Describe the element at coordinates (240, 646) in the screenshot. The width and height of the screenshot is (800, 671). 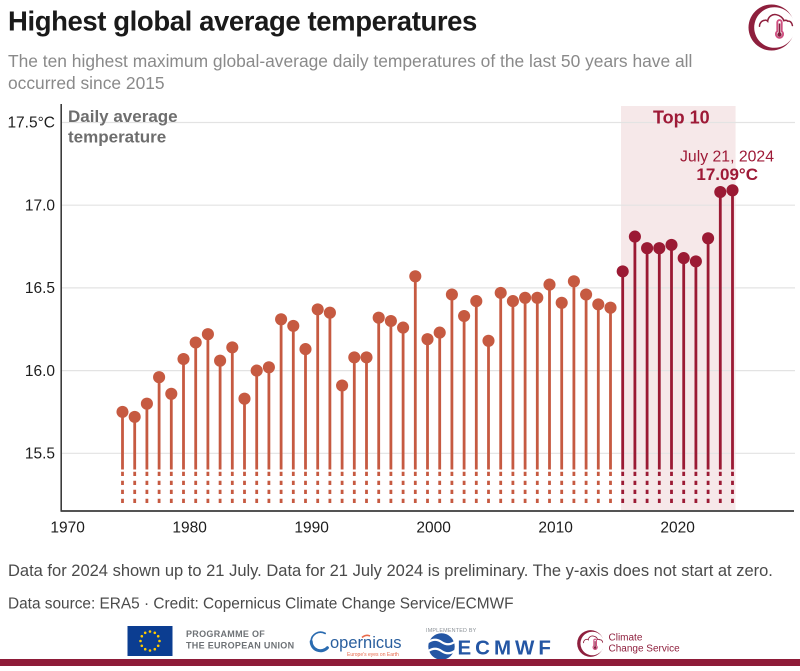
I see `svg-text: THE EUROPEAN UNION` at that location.